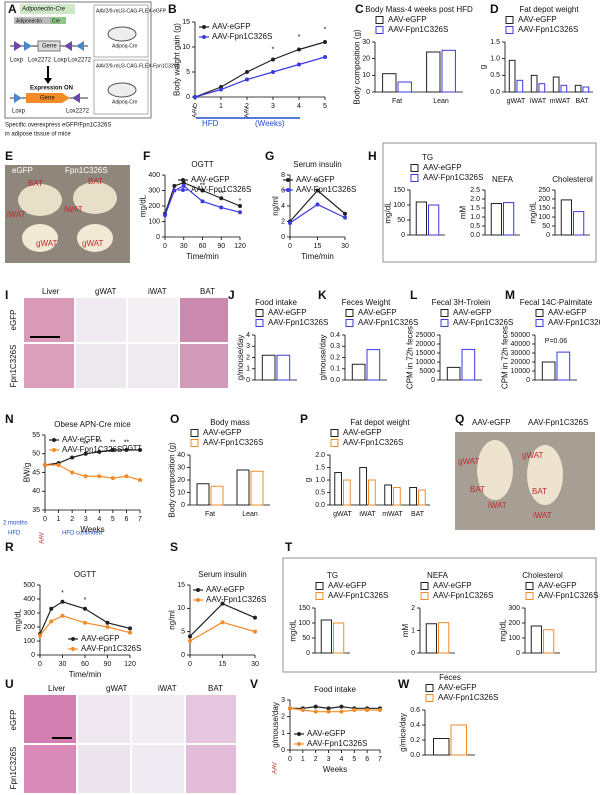 The height and width of the screenshot is (795, 600). Describe the element at coordinates (48, 98) in the screenshot. I see `gene-arrow` at that location.